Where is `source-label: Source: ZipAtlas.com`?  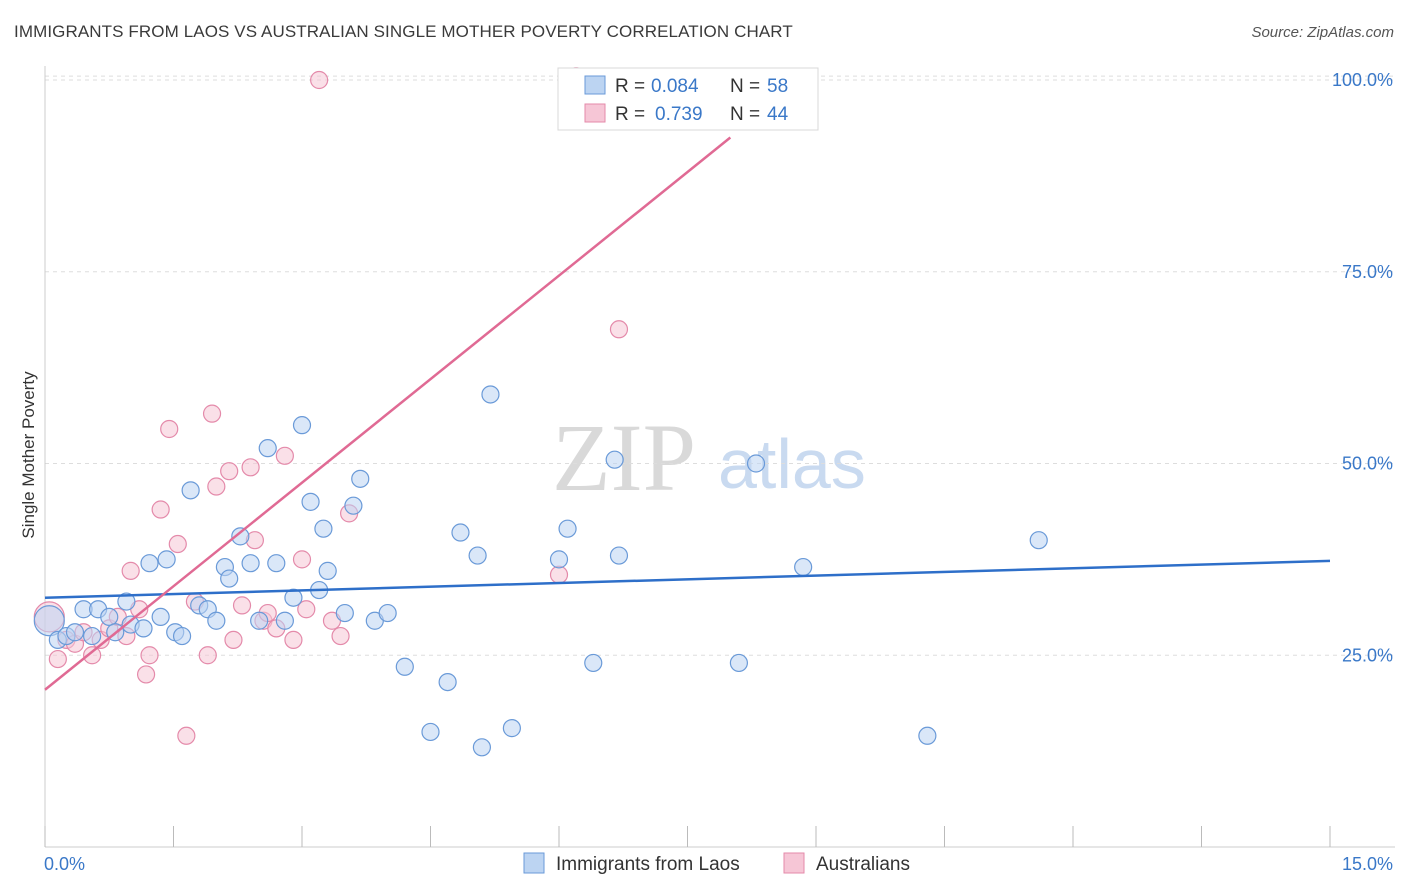 source-label: Source: ZipAtlas.com is located at coordinates (1322, 32).